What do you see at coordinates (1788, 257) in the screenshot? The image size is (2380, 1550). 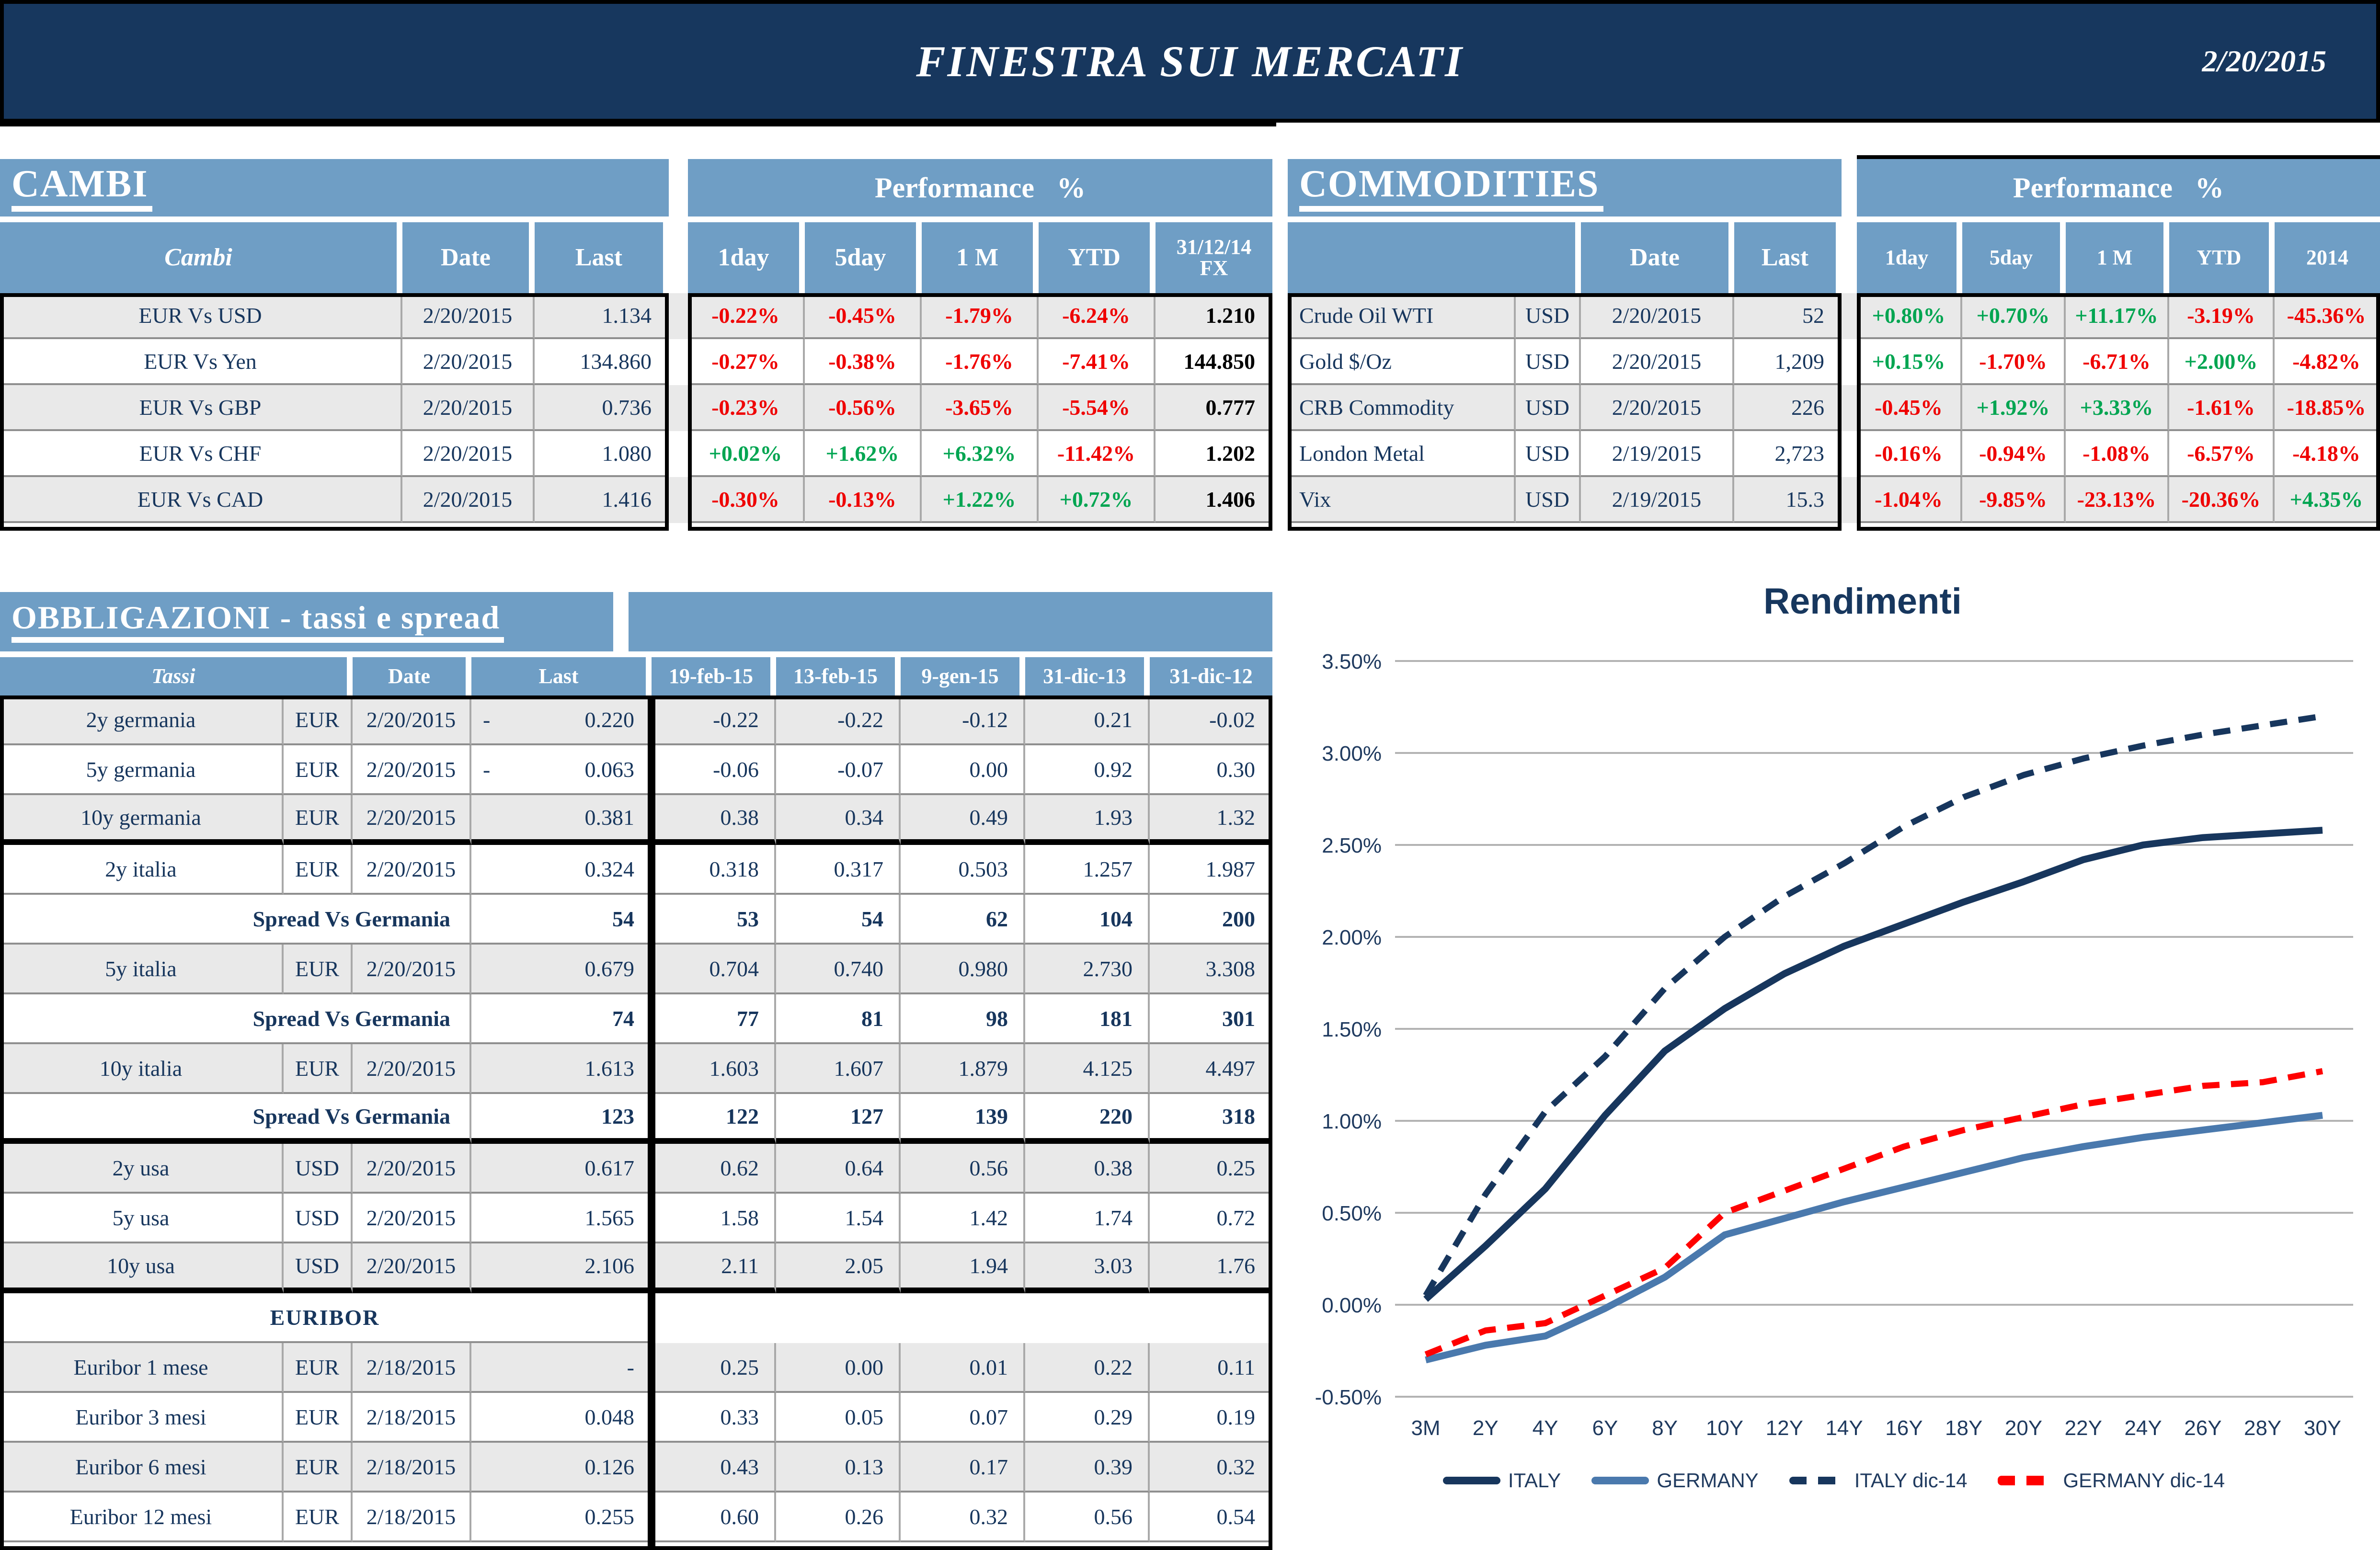 I see `col-header-last: Last` at bounding box center [1788, 257].